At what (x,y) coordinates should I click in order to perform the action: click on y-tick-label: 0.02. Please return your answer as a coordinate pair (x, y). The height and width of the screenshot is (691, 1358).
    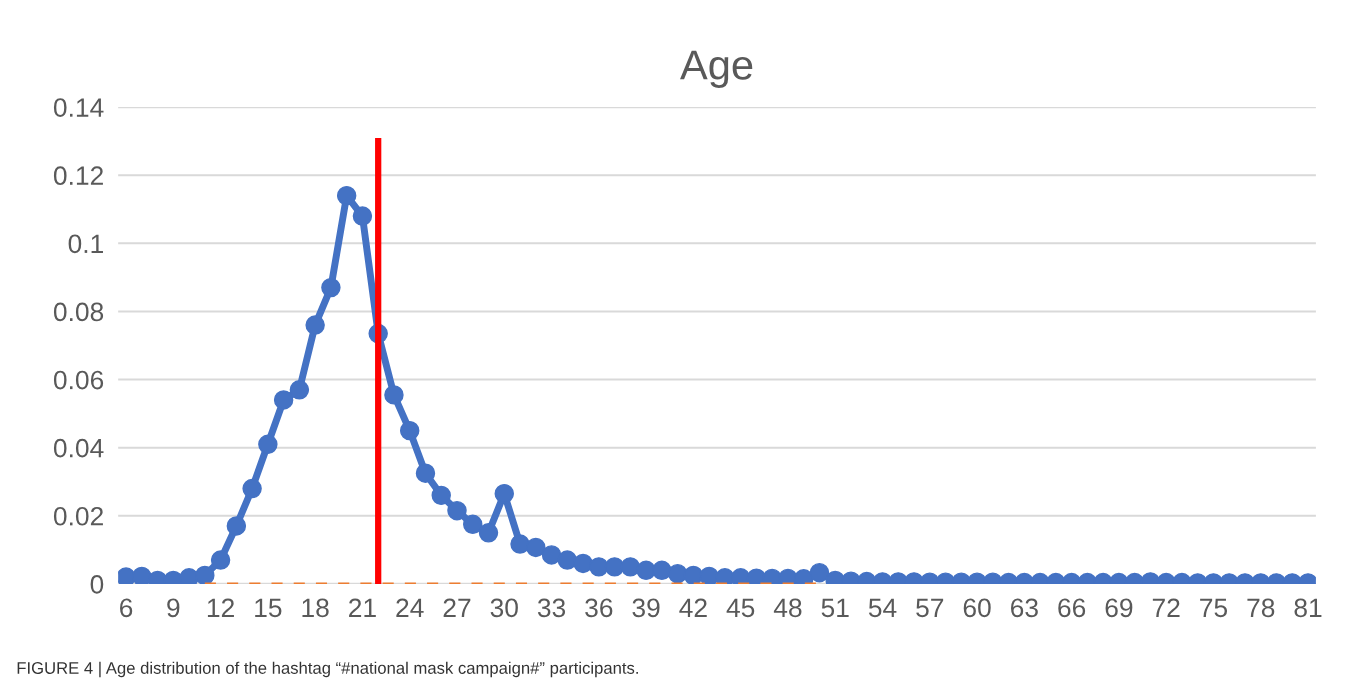
    Looking at the image, I should click on (78, 516).